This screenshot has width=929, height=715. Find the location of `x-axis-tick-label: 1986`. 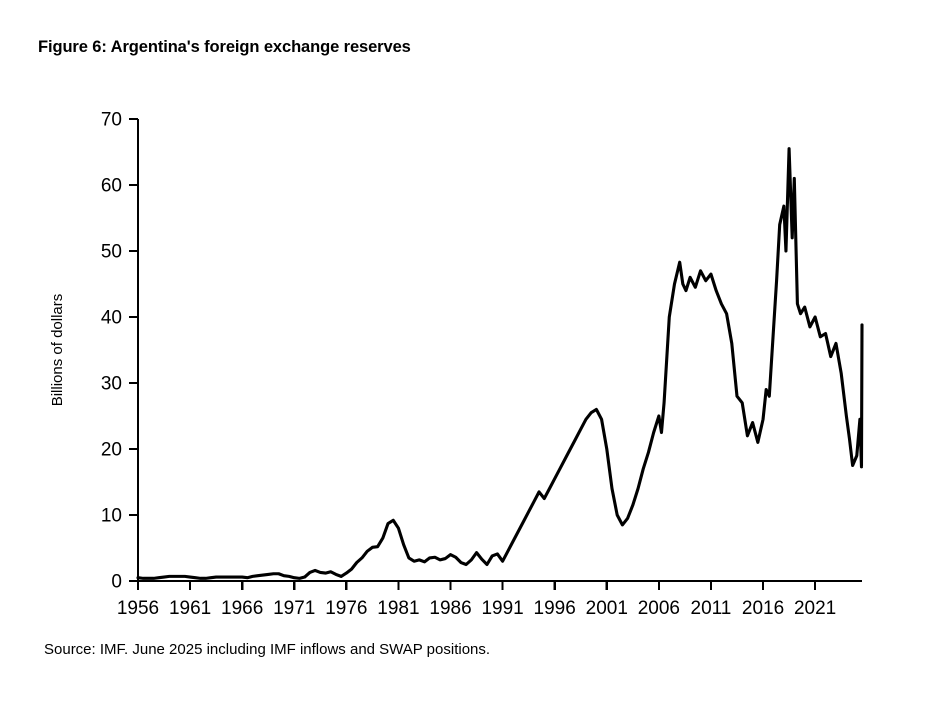

x-axis-tick-label: 1986 is located at coordinates (450, 608).